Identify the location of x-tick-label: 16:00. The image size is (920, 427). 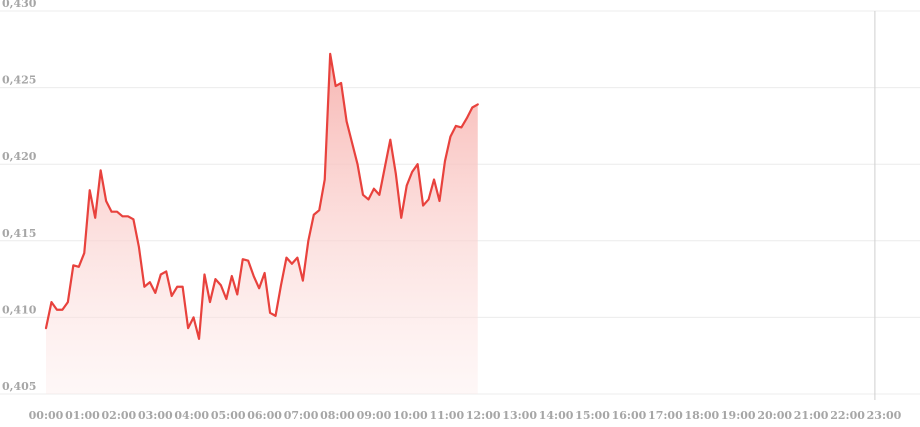
(629, 415).